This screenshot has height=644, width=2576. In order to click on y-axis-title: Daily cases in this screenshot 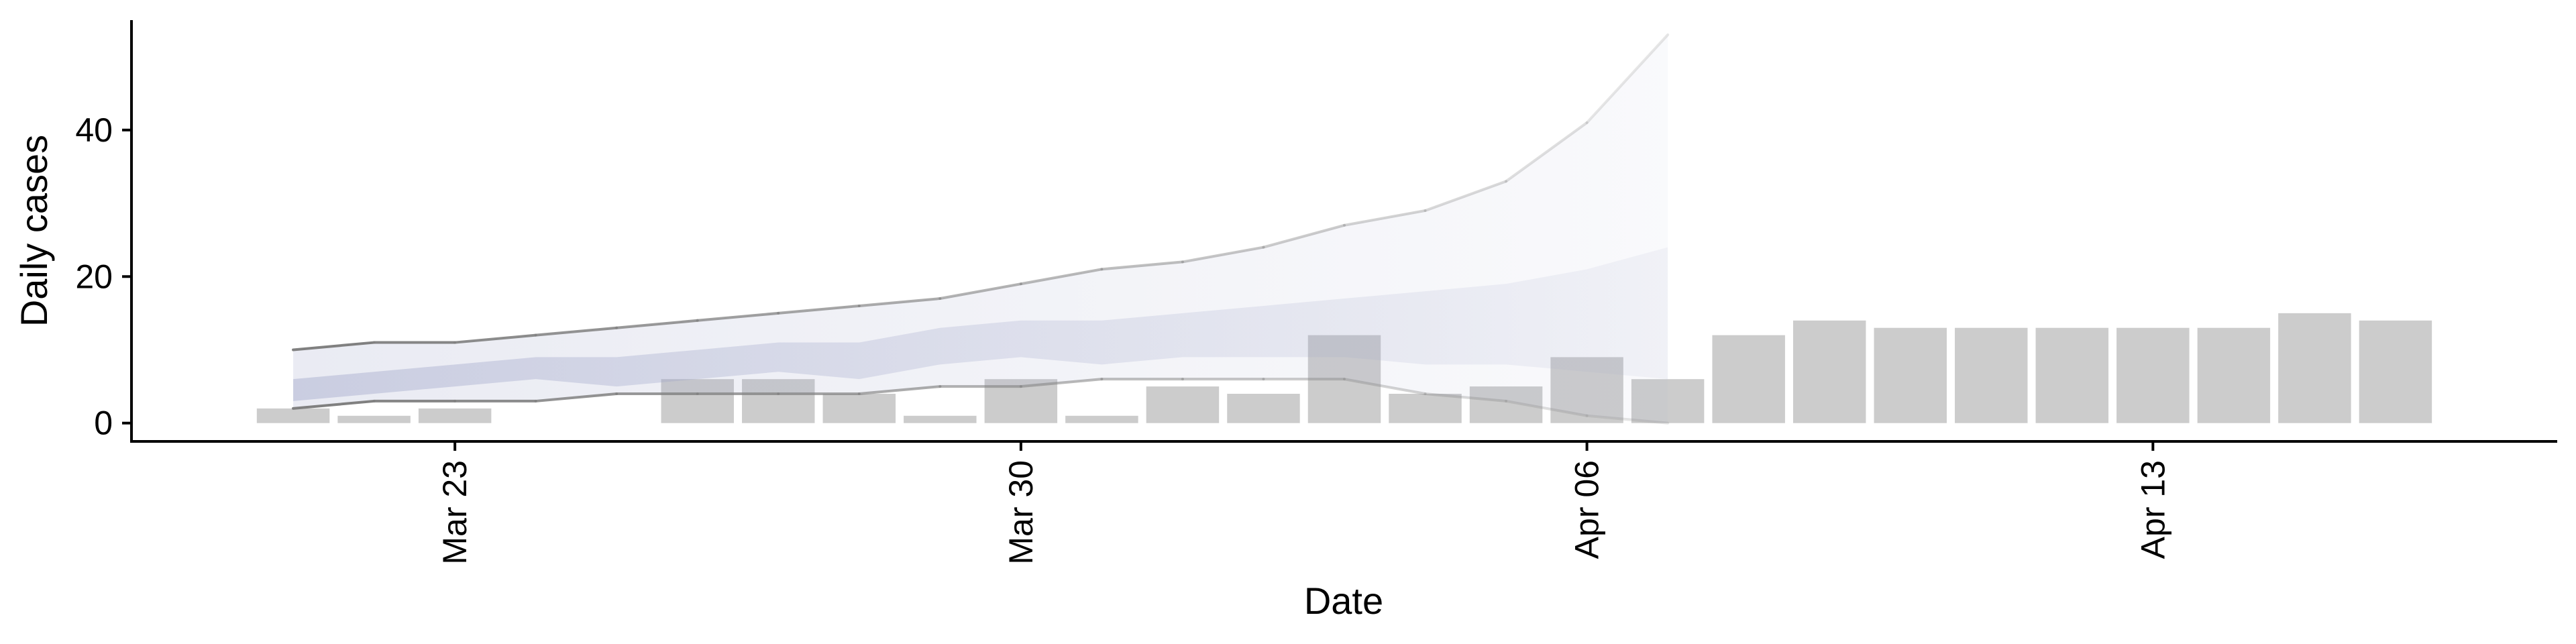, I will do `click(34, 231)`.